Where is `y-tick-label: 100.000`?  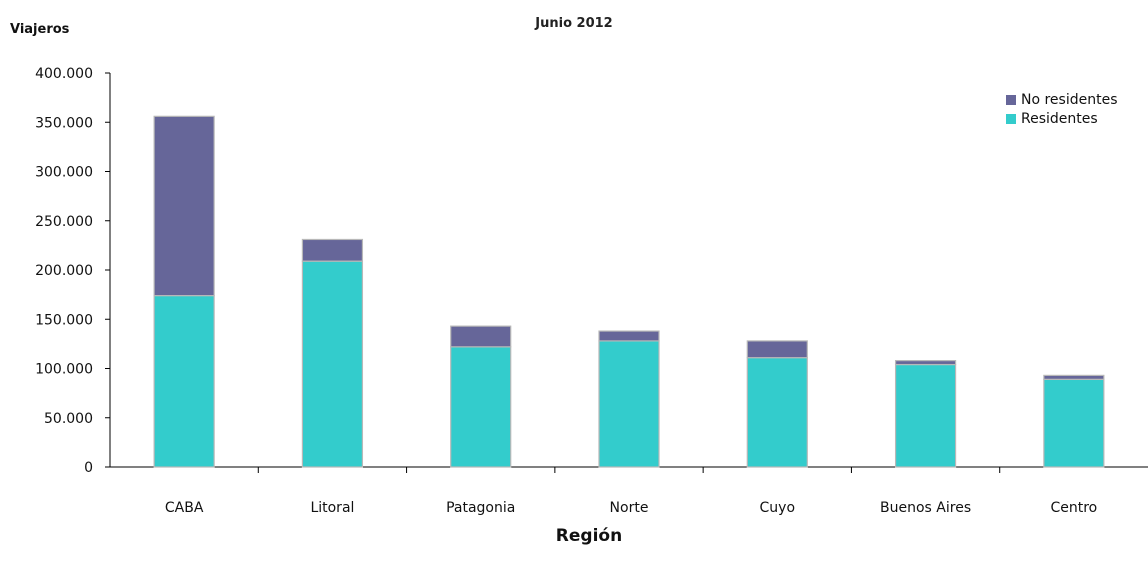
y-tick-label: 100.000 is located at coordinates (64, 370).